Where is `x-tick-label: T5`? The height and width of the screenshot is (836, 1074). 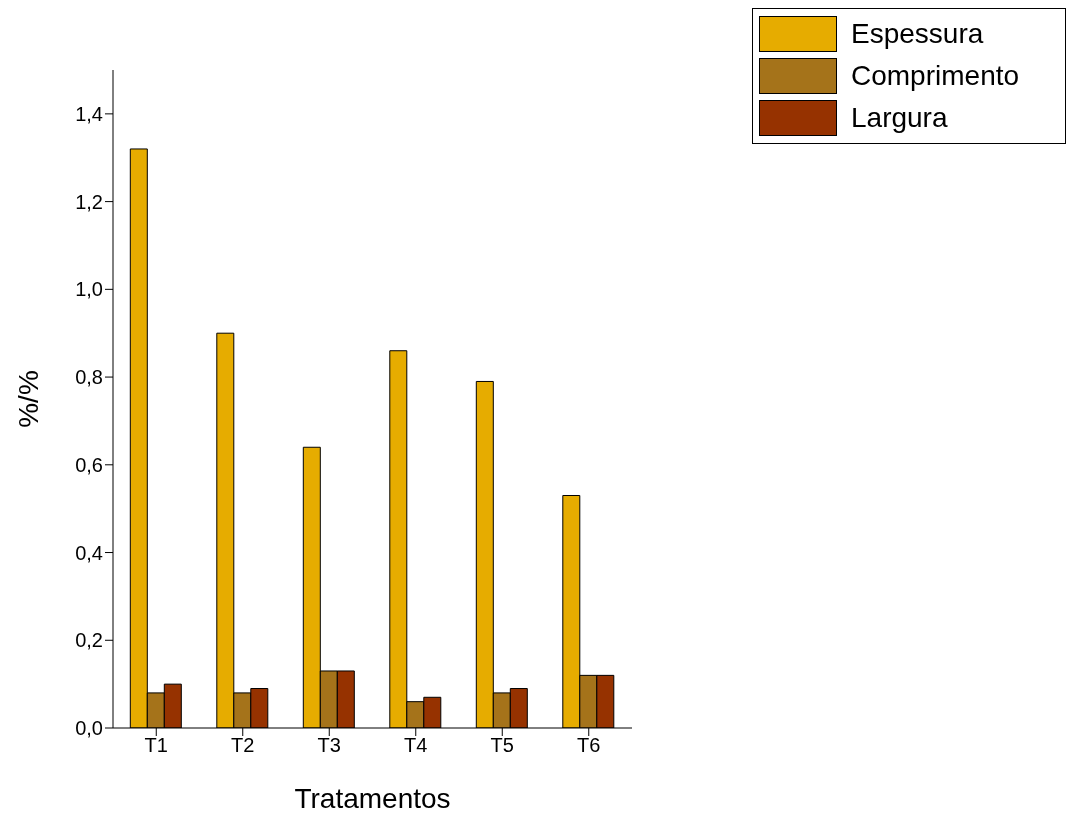 x-tick-label: T5 is located at coordinates (502, 745).